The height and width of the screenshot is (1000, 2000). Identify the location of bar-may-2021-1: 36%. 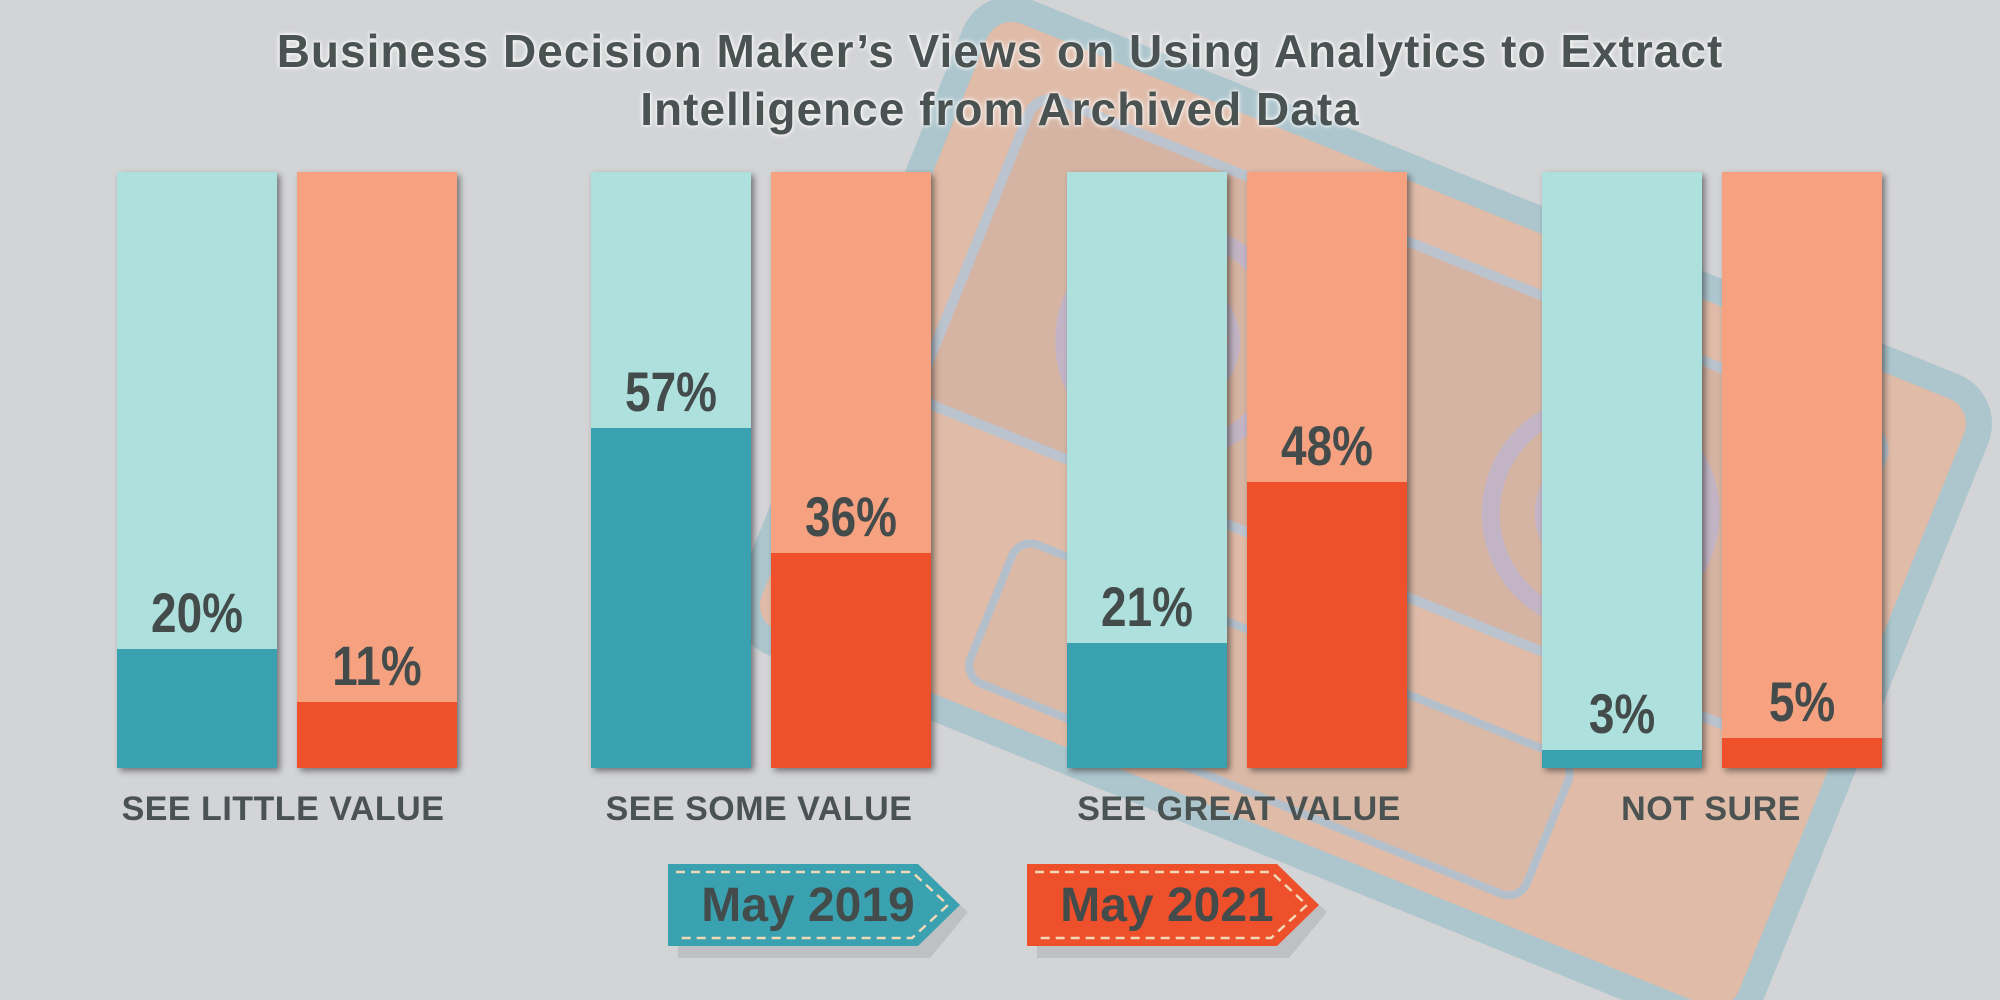
(851, 470).